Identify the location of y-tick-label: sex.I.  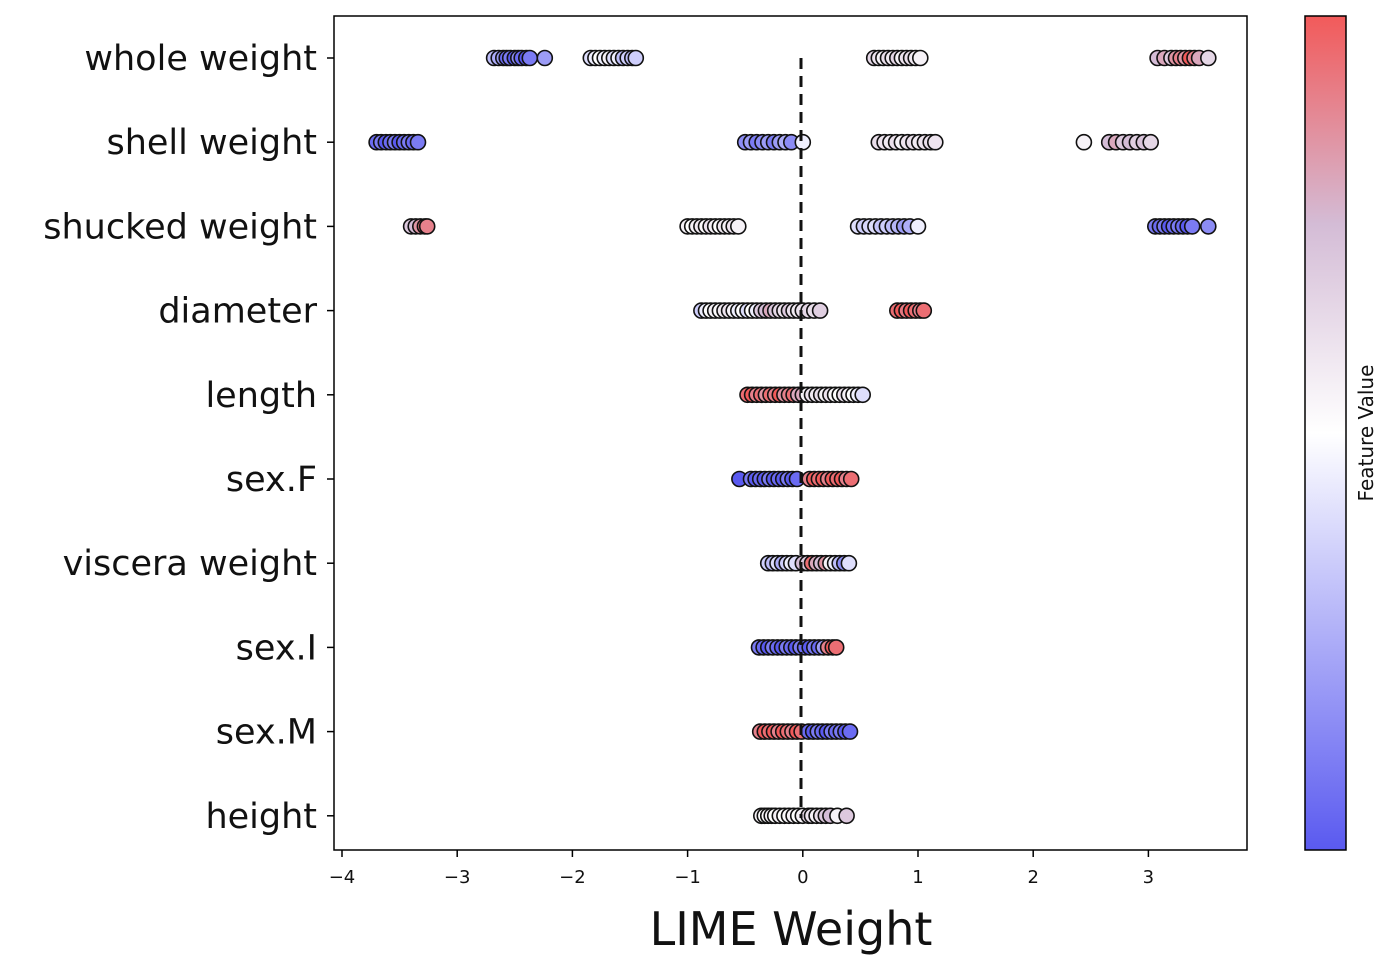
(276, 648).